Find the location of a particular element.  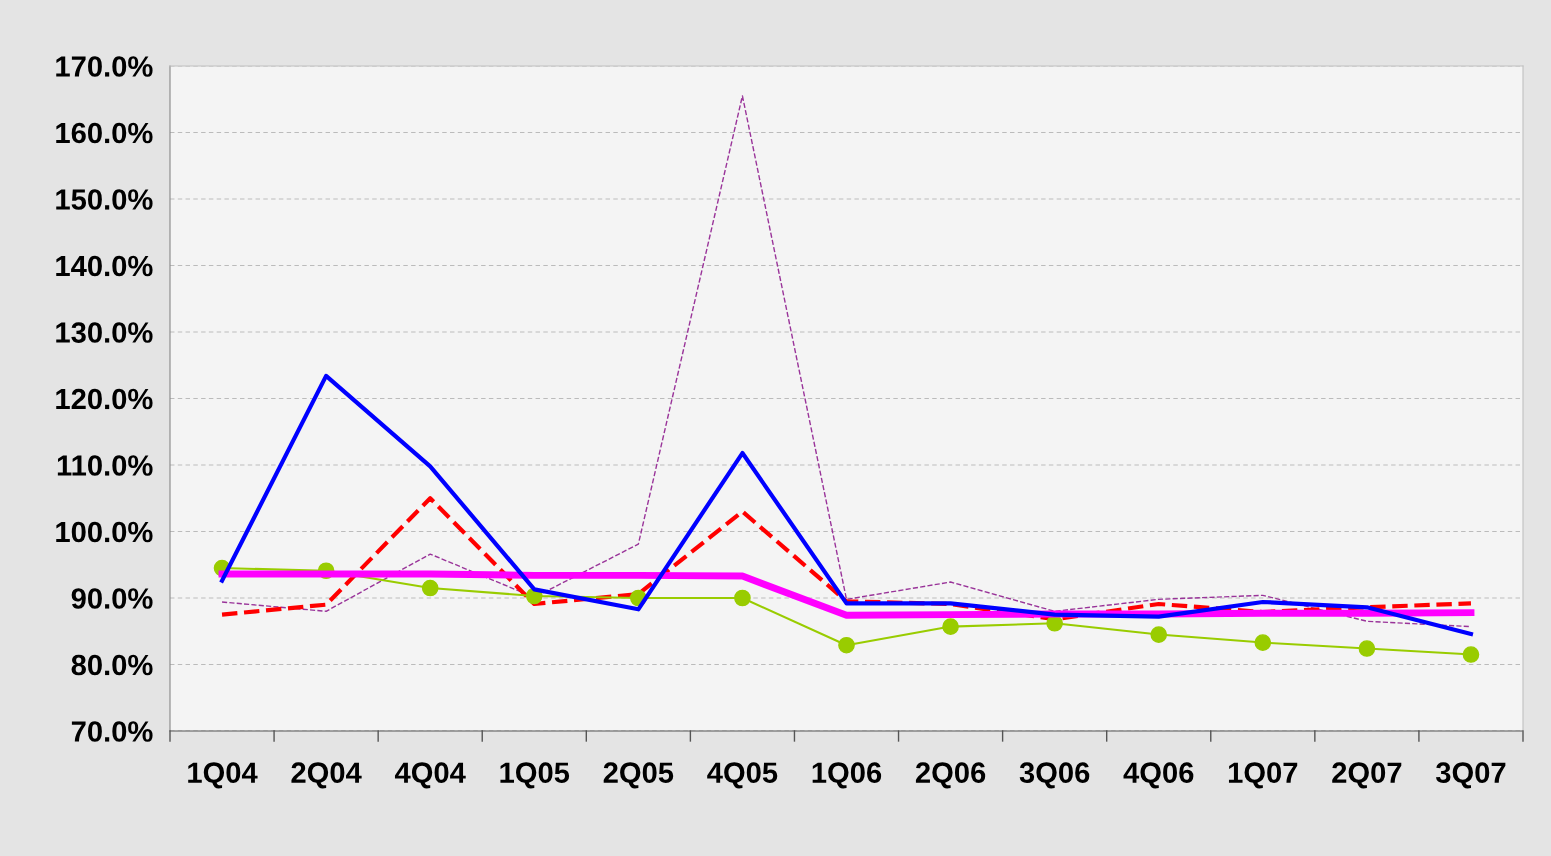

x-tick-label: 1Q04 is located at coordinates (223, 775).